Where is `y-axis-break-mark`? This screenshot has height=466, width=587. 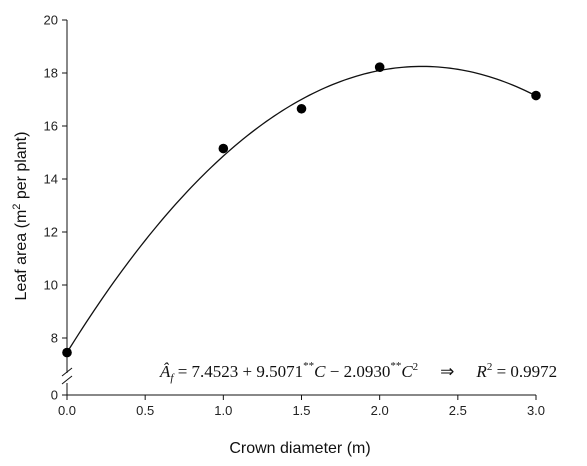 y-axis-break-mark is located at coordinates (67, 376).